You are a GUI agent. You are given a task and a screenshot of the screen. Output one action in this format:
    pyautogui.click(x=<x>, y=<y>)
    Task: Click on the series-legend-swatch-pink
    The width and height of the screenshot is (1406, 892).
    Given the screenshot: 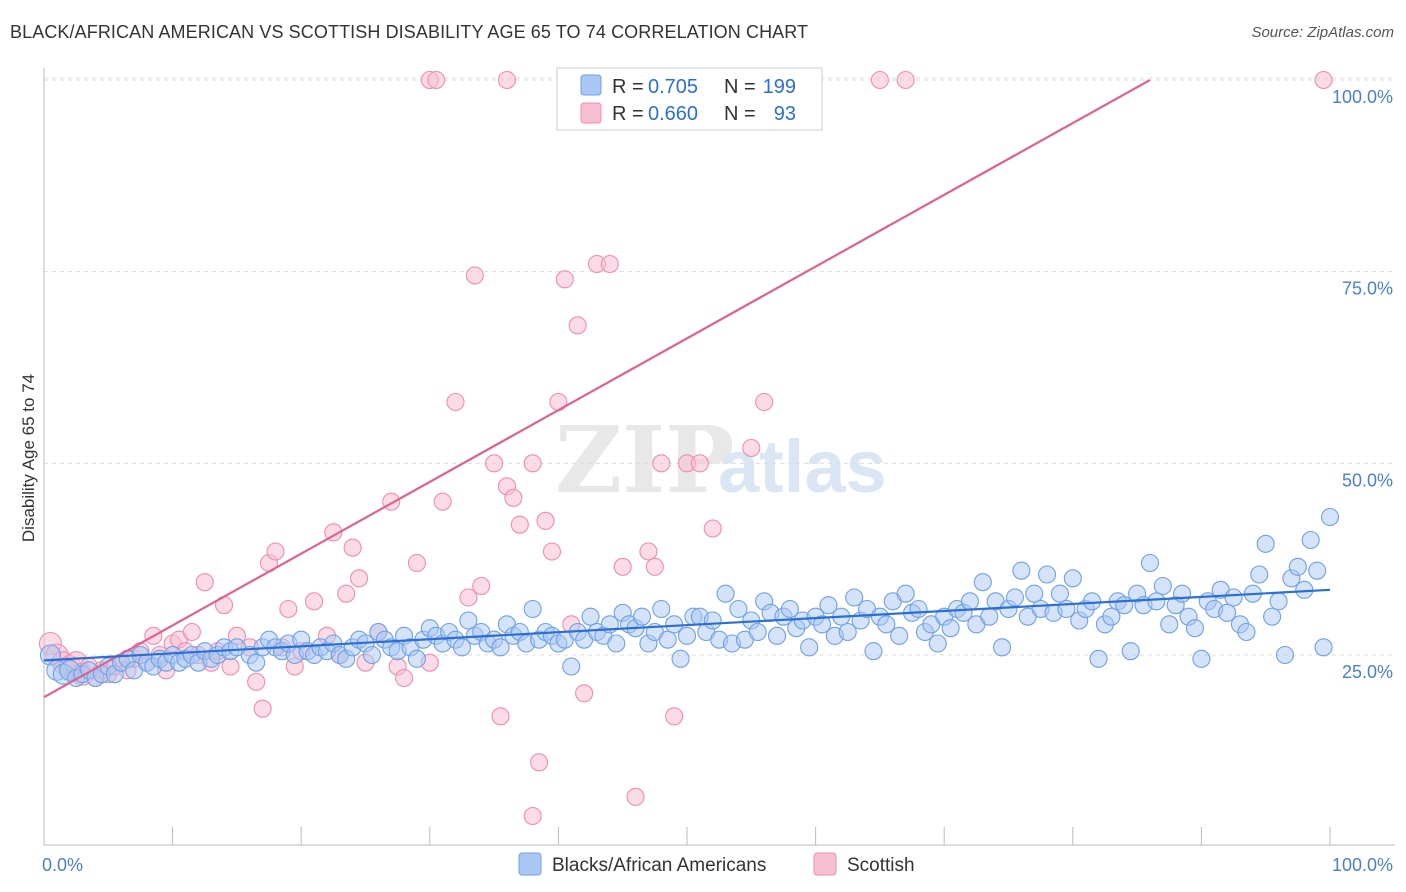 What is the action you would take?
    pyautogui.click(x=825, y=864)
    